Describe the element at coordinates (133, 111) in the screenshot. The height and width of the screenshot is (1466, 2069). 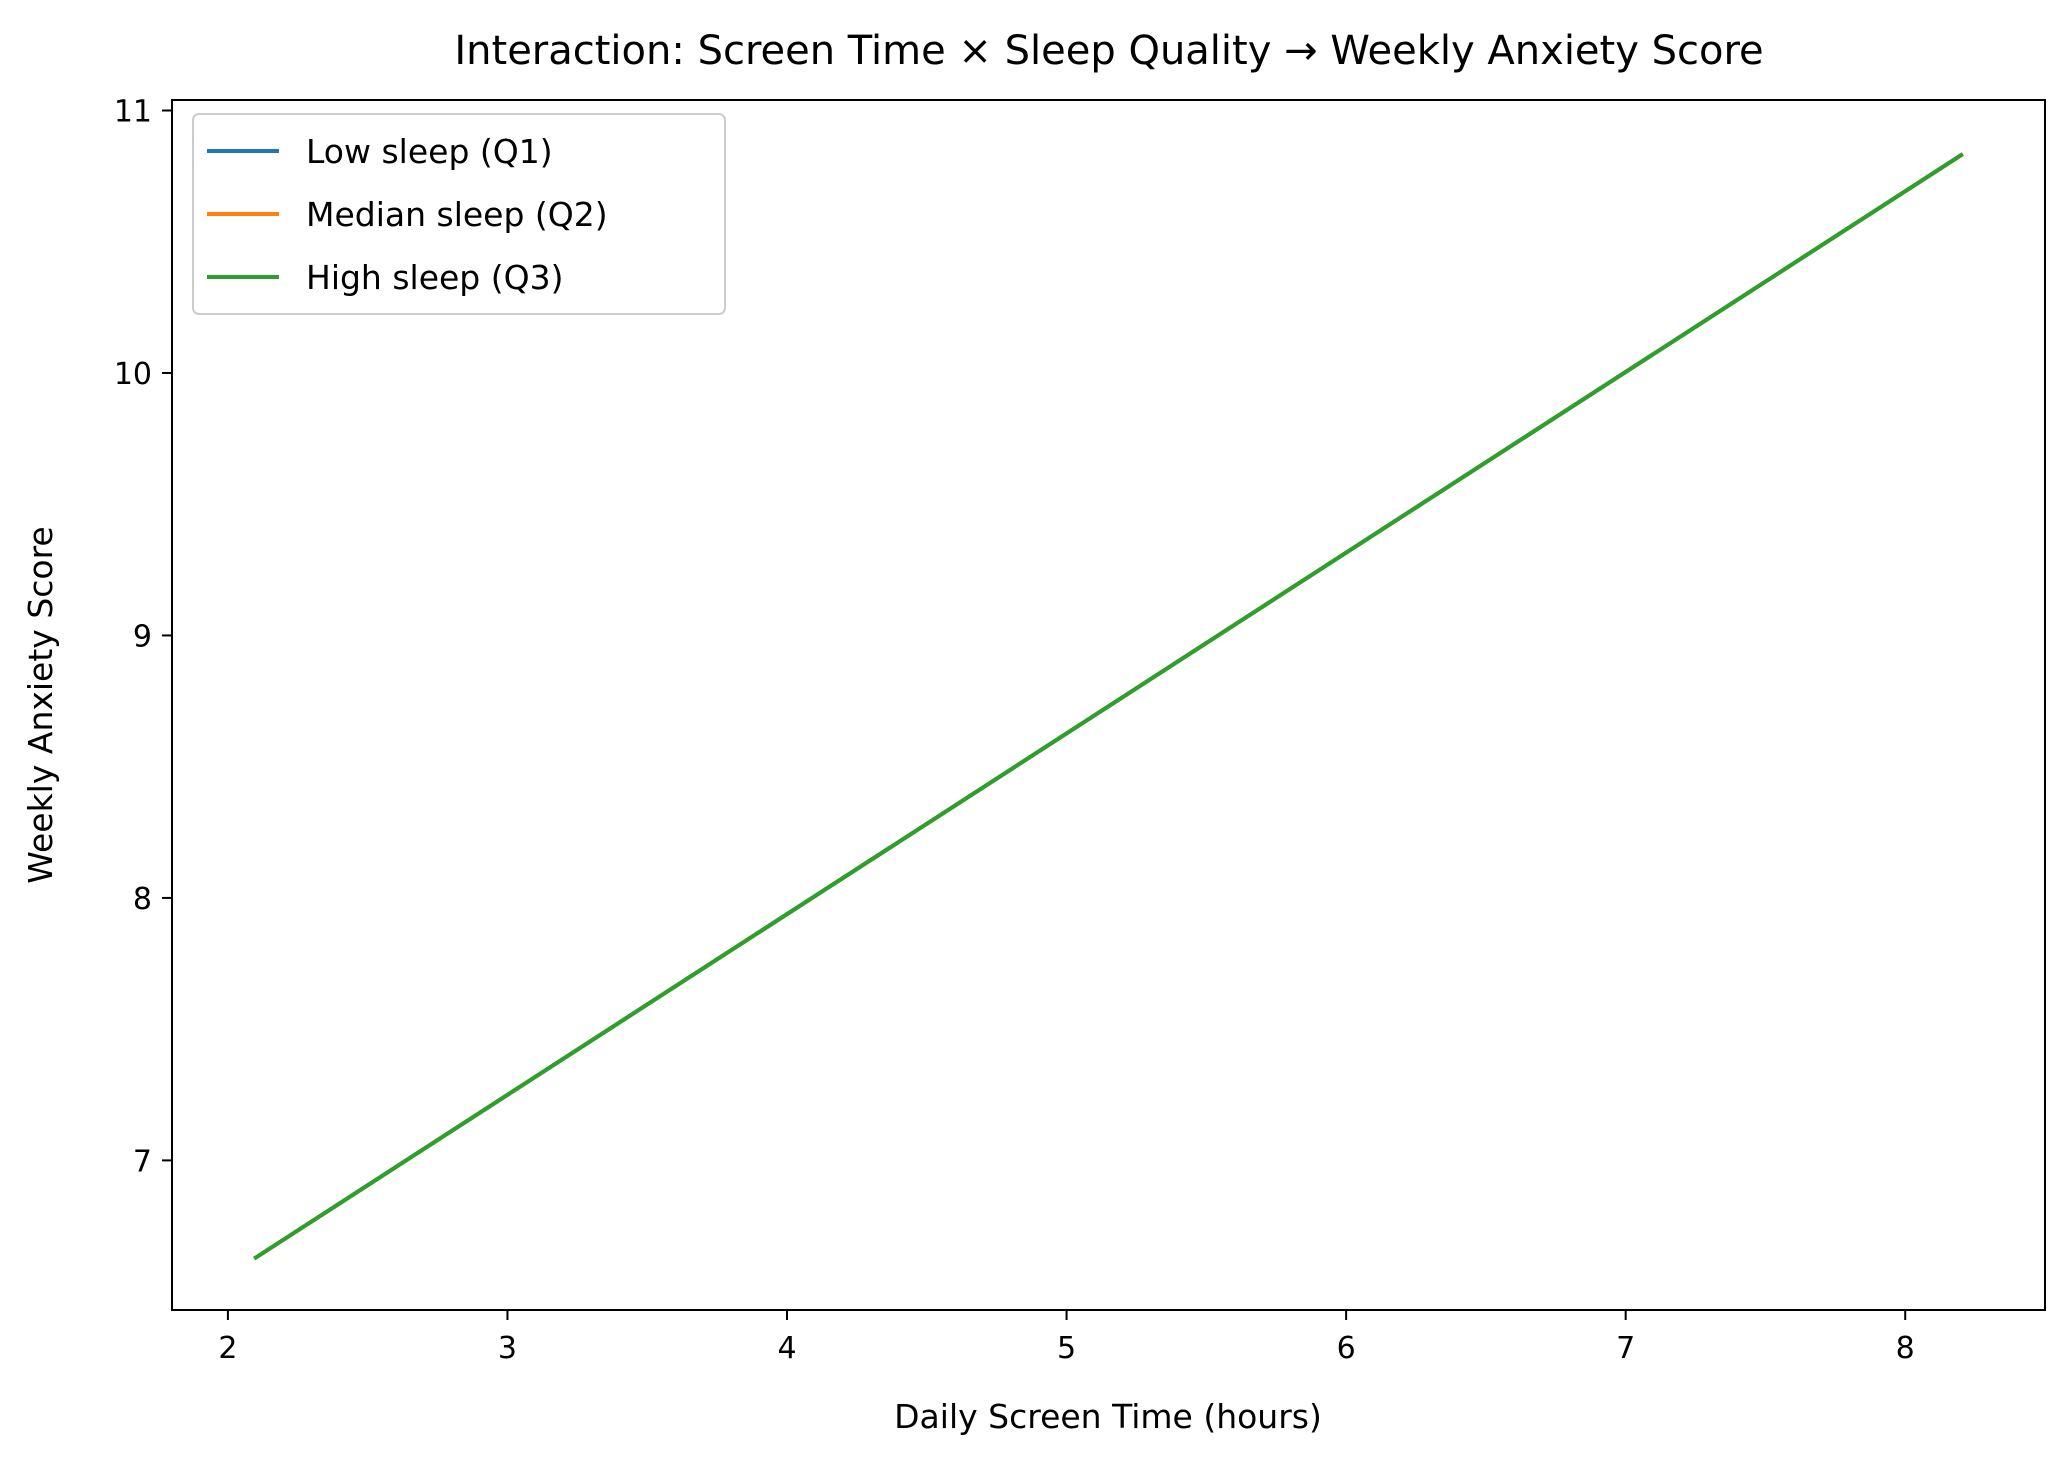
I see `y-tick-label: 11` at that location.